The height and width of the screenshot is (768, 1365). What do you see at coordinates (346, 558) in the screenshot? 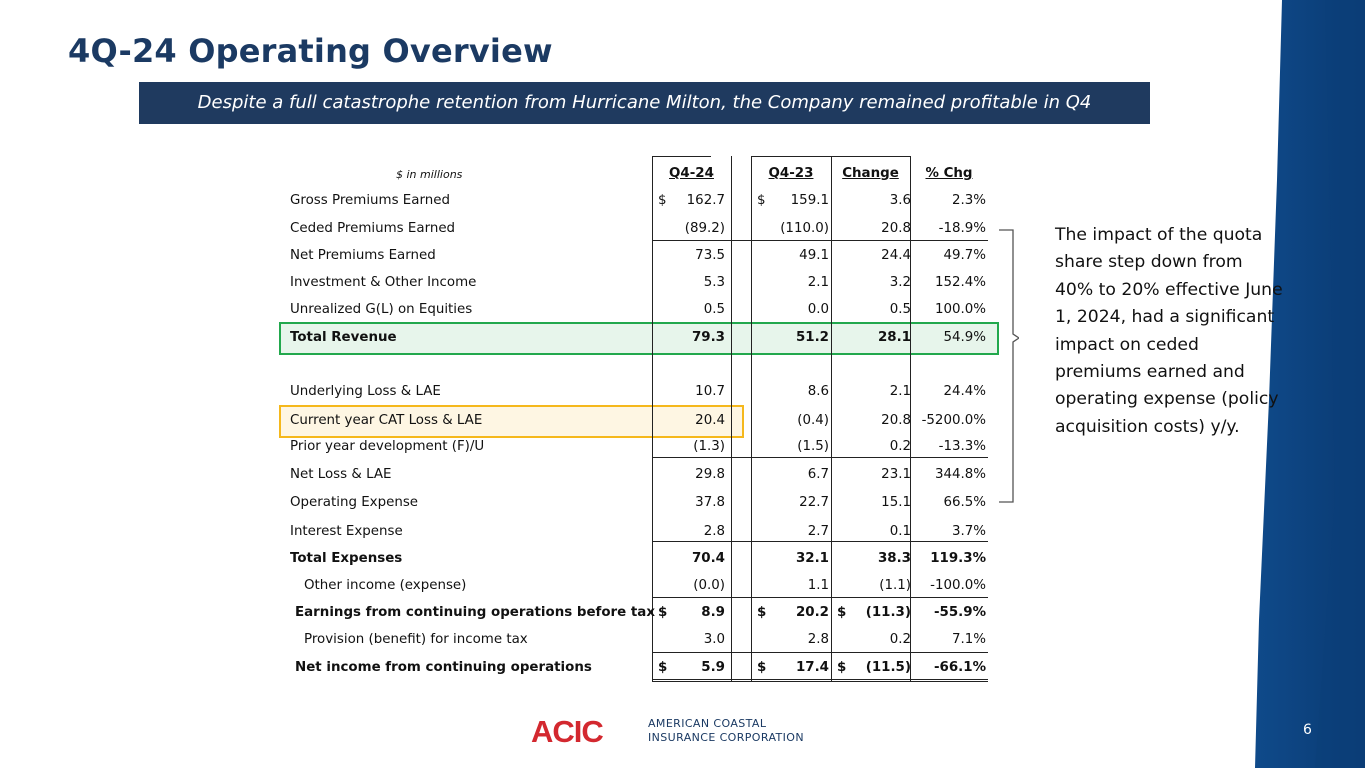
I see `row-label-total-expenses: Total Expenses` at bounding box center [346, 558].